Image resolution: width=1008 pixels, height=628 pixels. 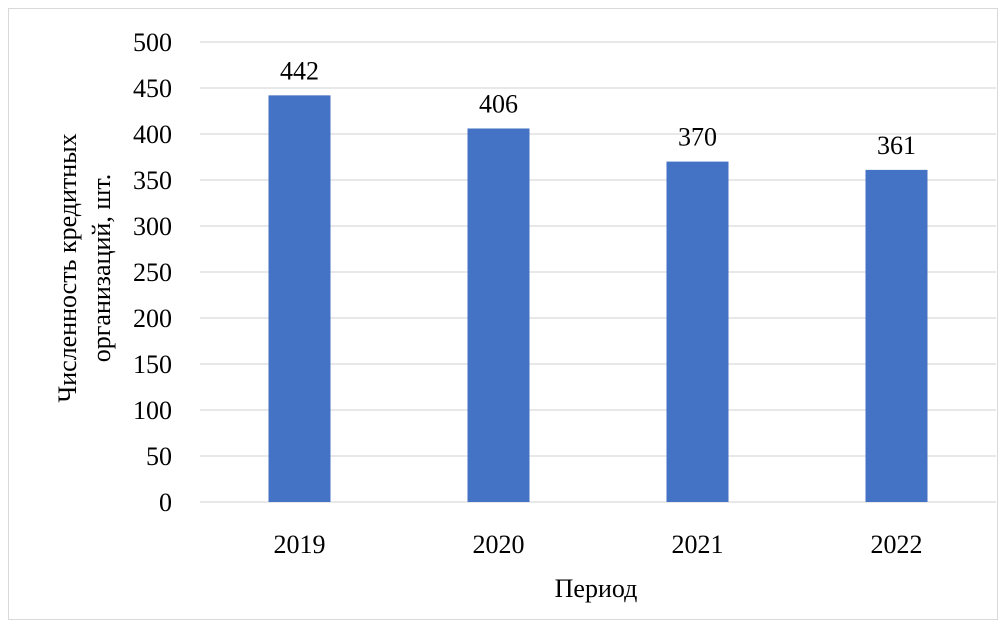 What do you see at coordinates (152, 42) in the screenshot?
I see `y-tick-label: 500` at bounding box center [152, 42].